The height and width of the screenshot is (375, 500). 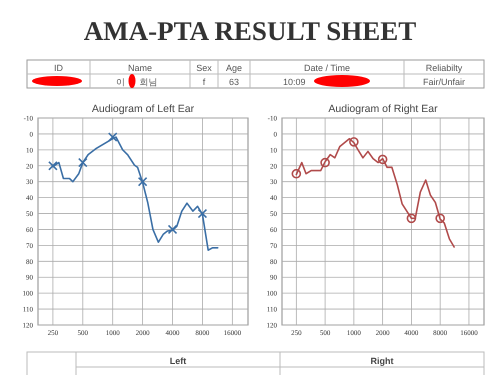 What do you see at coordinates (140, 68) in the screenshot?
I see `category-label: Name` at bounding box center [140, 68].